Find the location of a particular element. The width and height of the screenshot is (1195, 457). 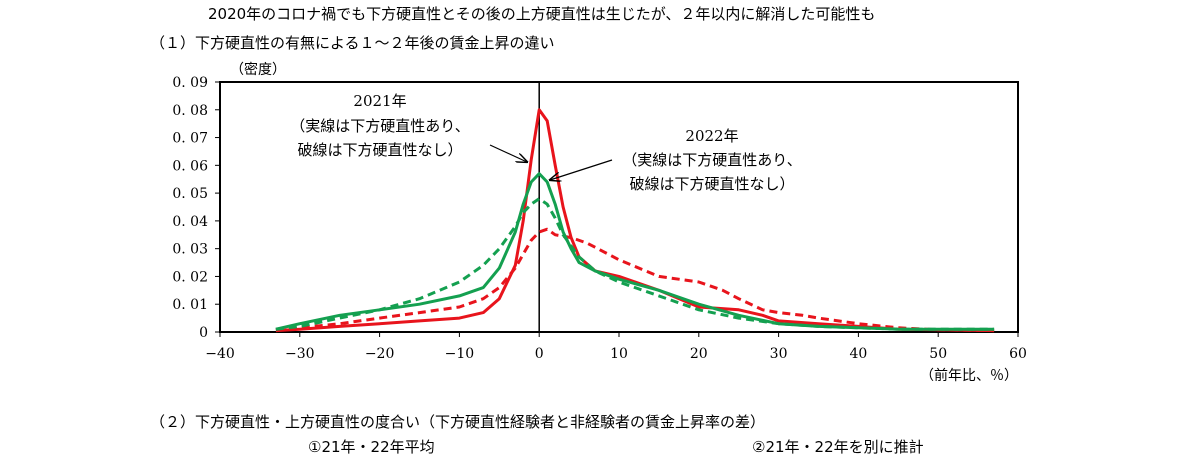

y-tick-label: 0. 05 is located at coordinates (190, 194).